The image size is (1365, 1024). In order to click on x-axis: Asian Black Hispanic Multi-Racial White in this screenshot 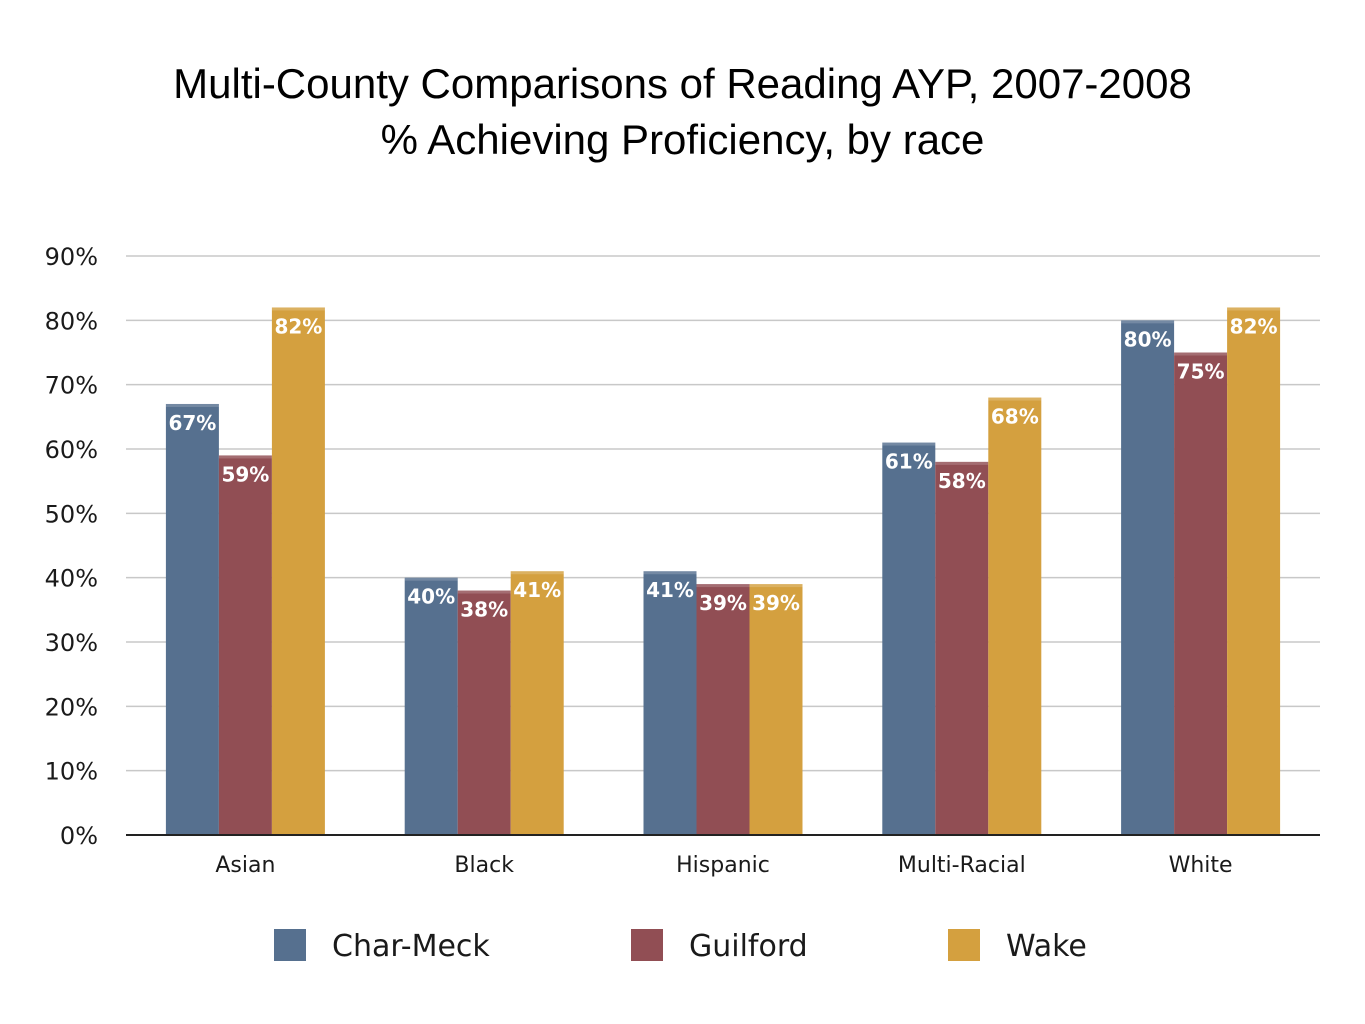, I will do `click(723, 856)`.